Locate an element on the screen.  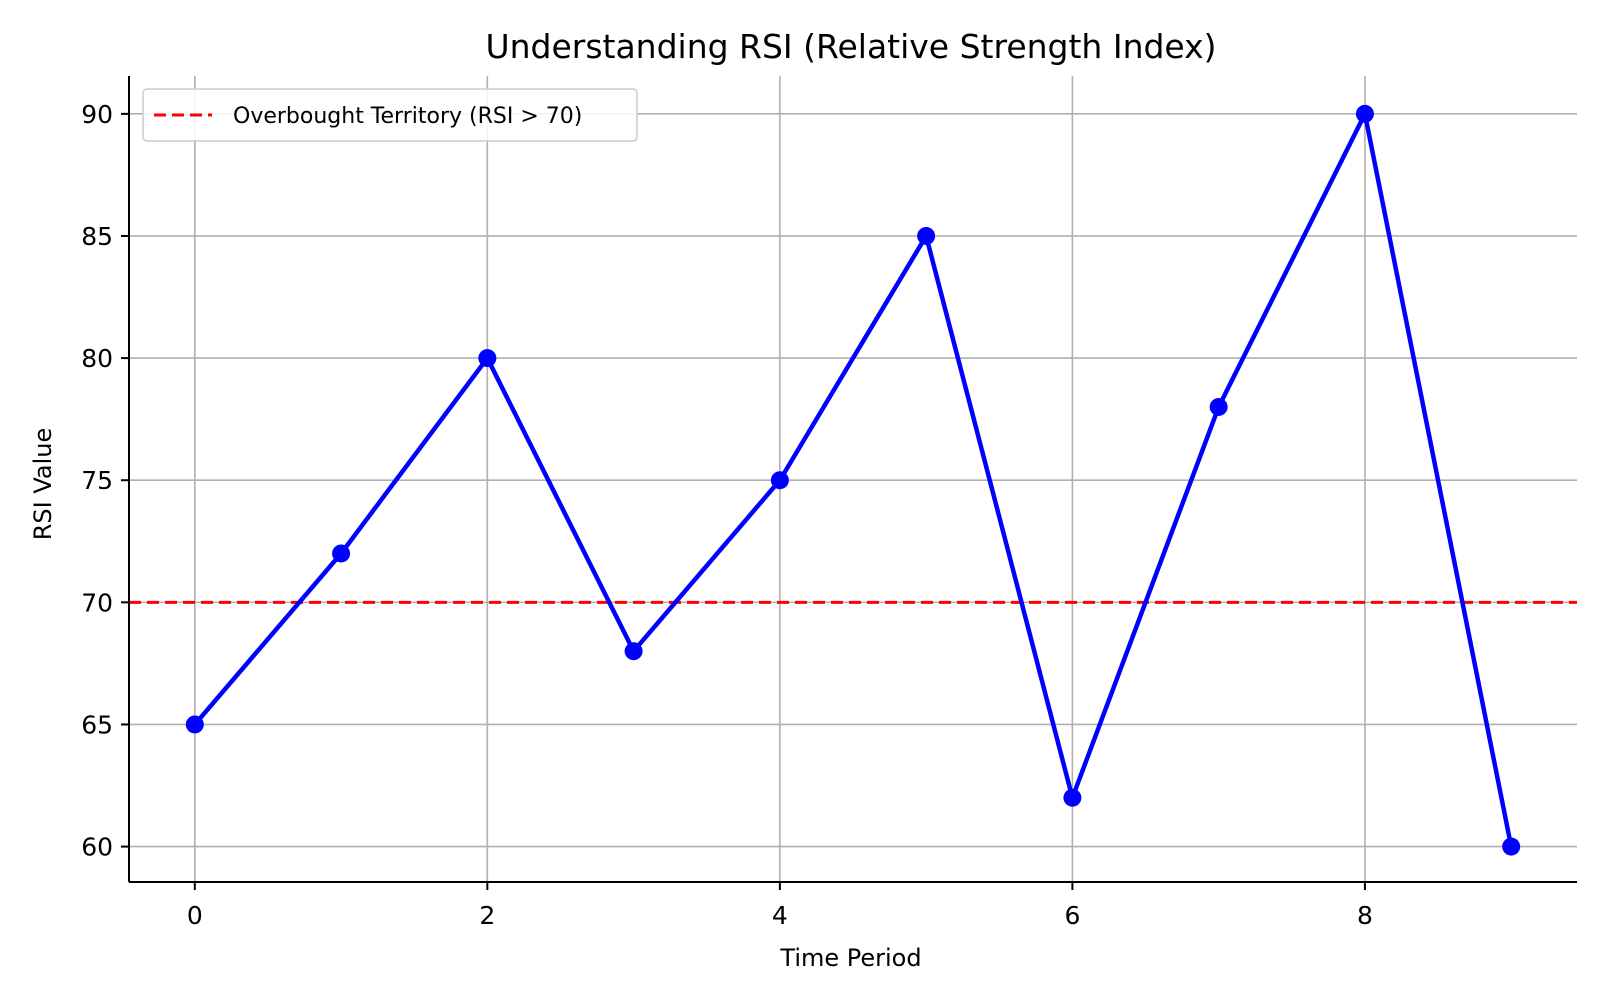
y-tick-label: 65 is located at coordinates (97, 724).